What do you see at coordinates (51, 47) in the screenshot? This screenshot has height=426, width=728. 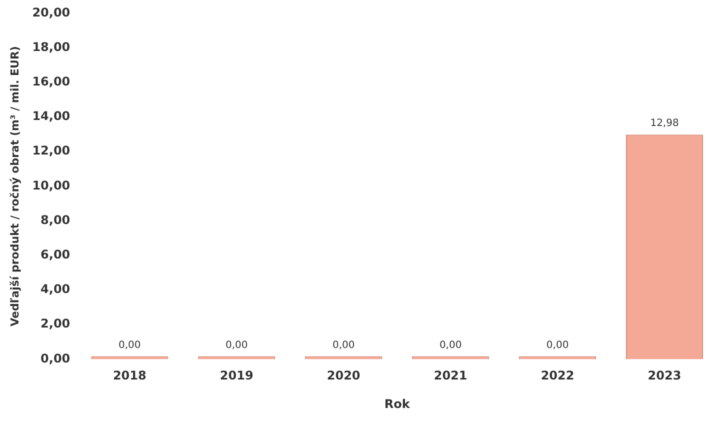 I see `y-tick-label: 18,00` at bounding box center [51, 47].